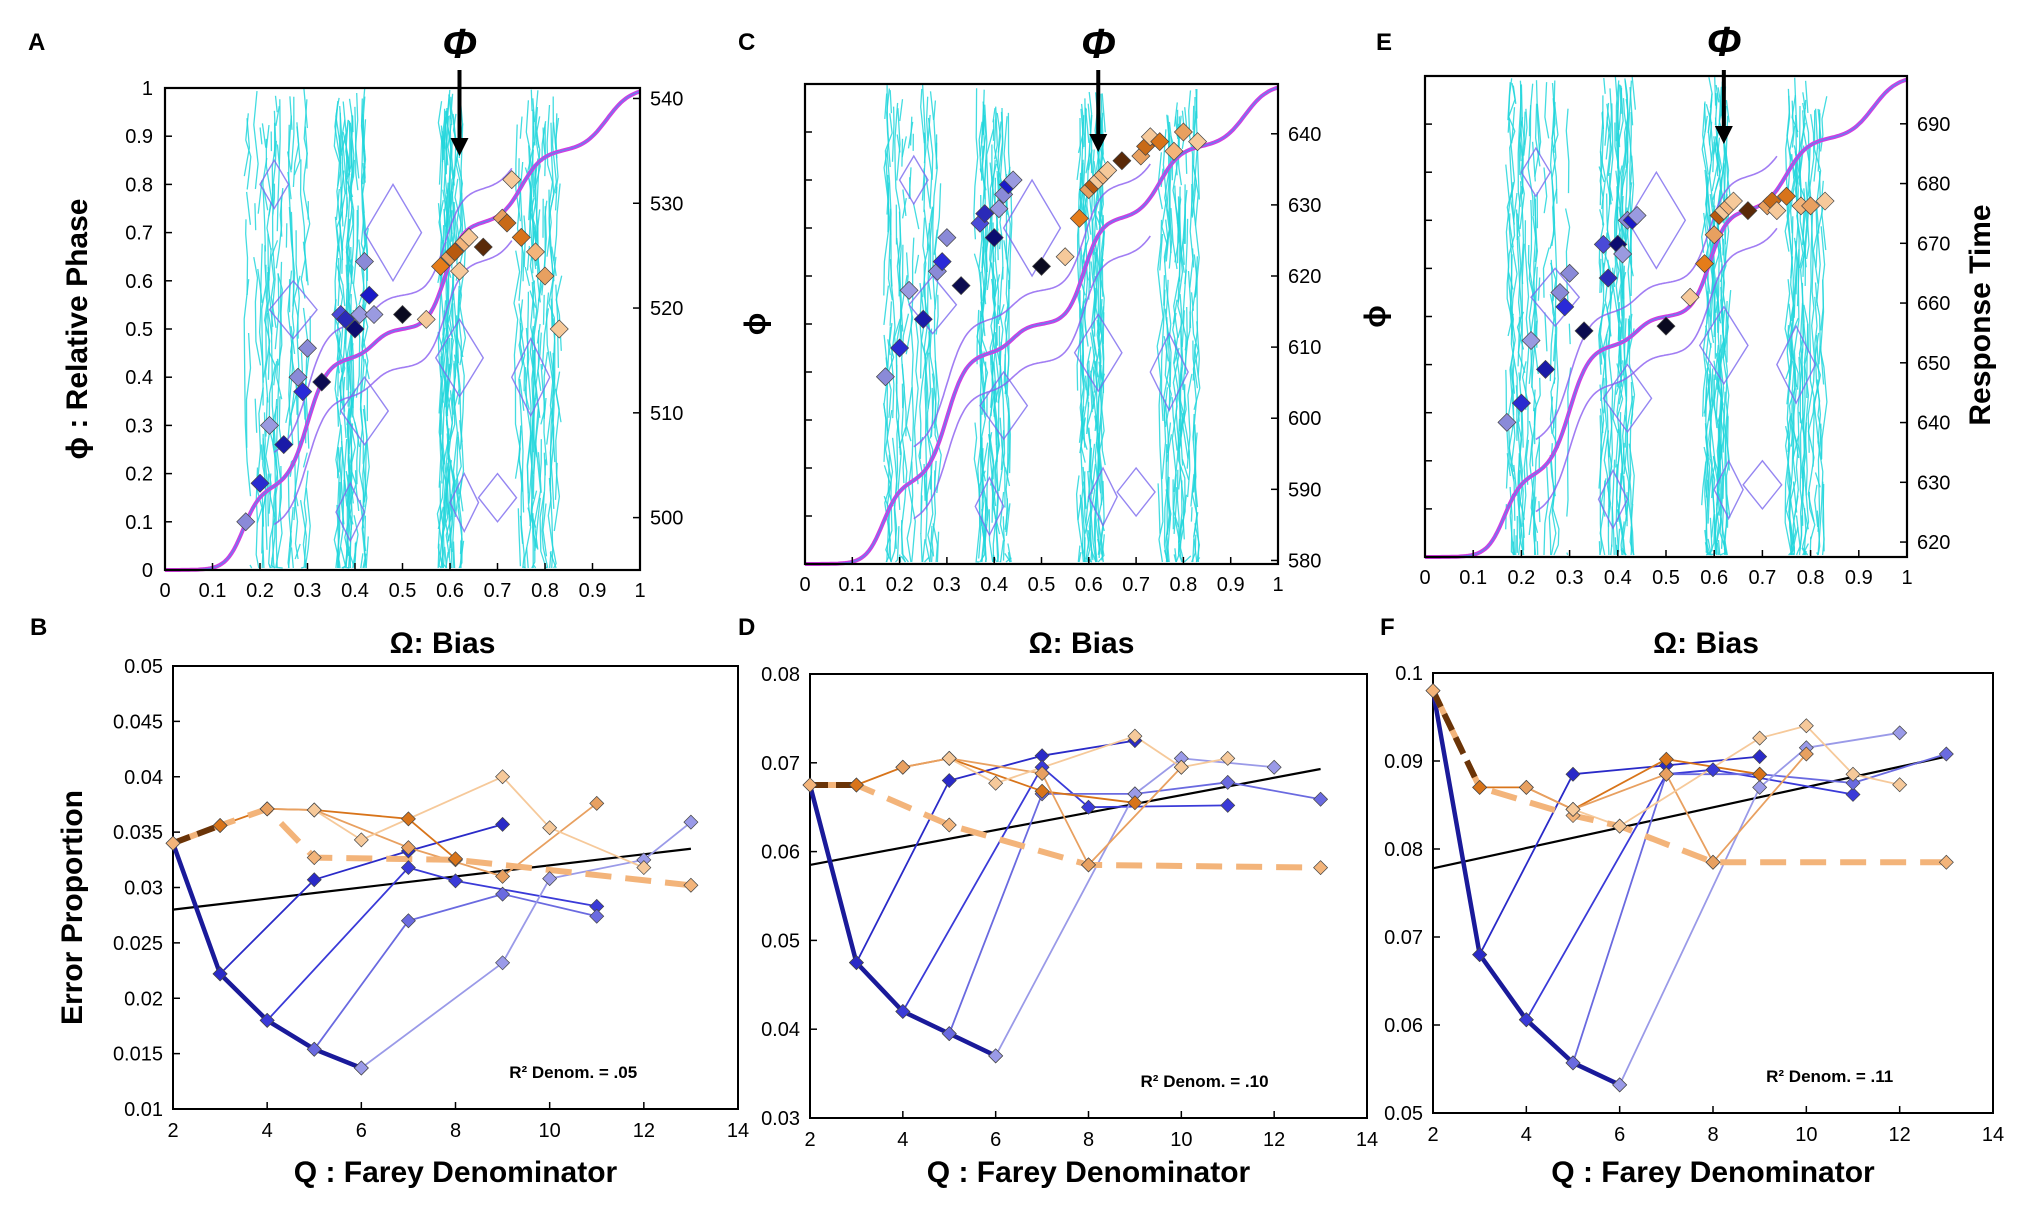 This screenshot has height=1221, width=2033. Describe the element at coordinates (1304, 135) in the screenshot. I see `y2-tick-label: 640` at that location.